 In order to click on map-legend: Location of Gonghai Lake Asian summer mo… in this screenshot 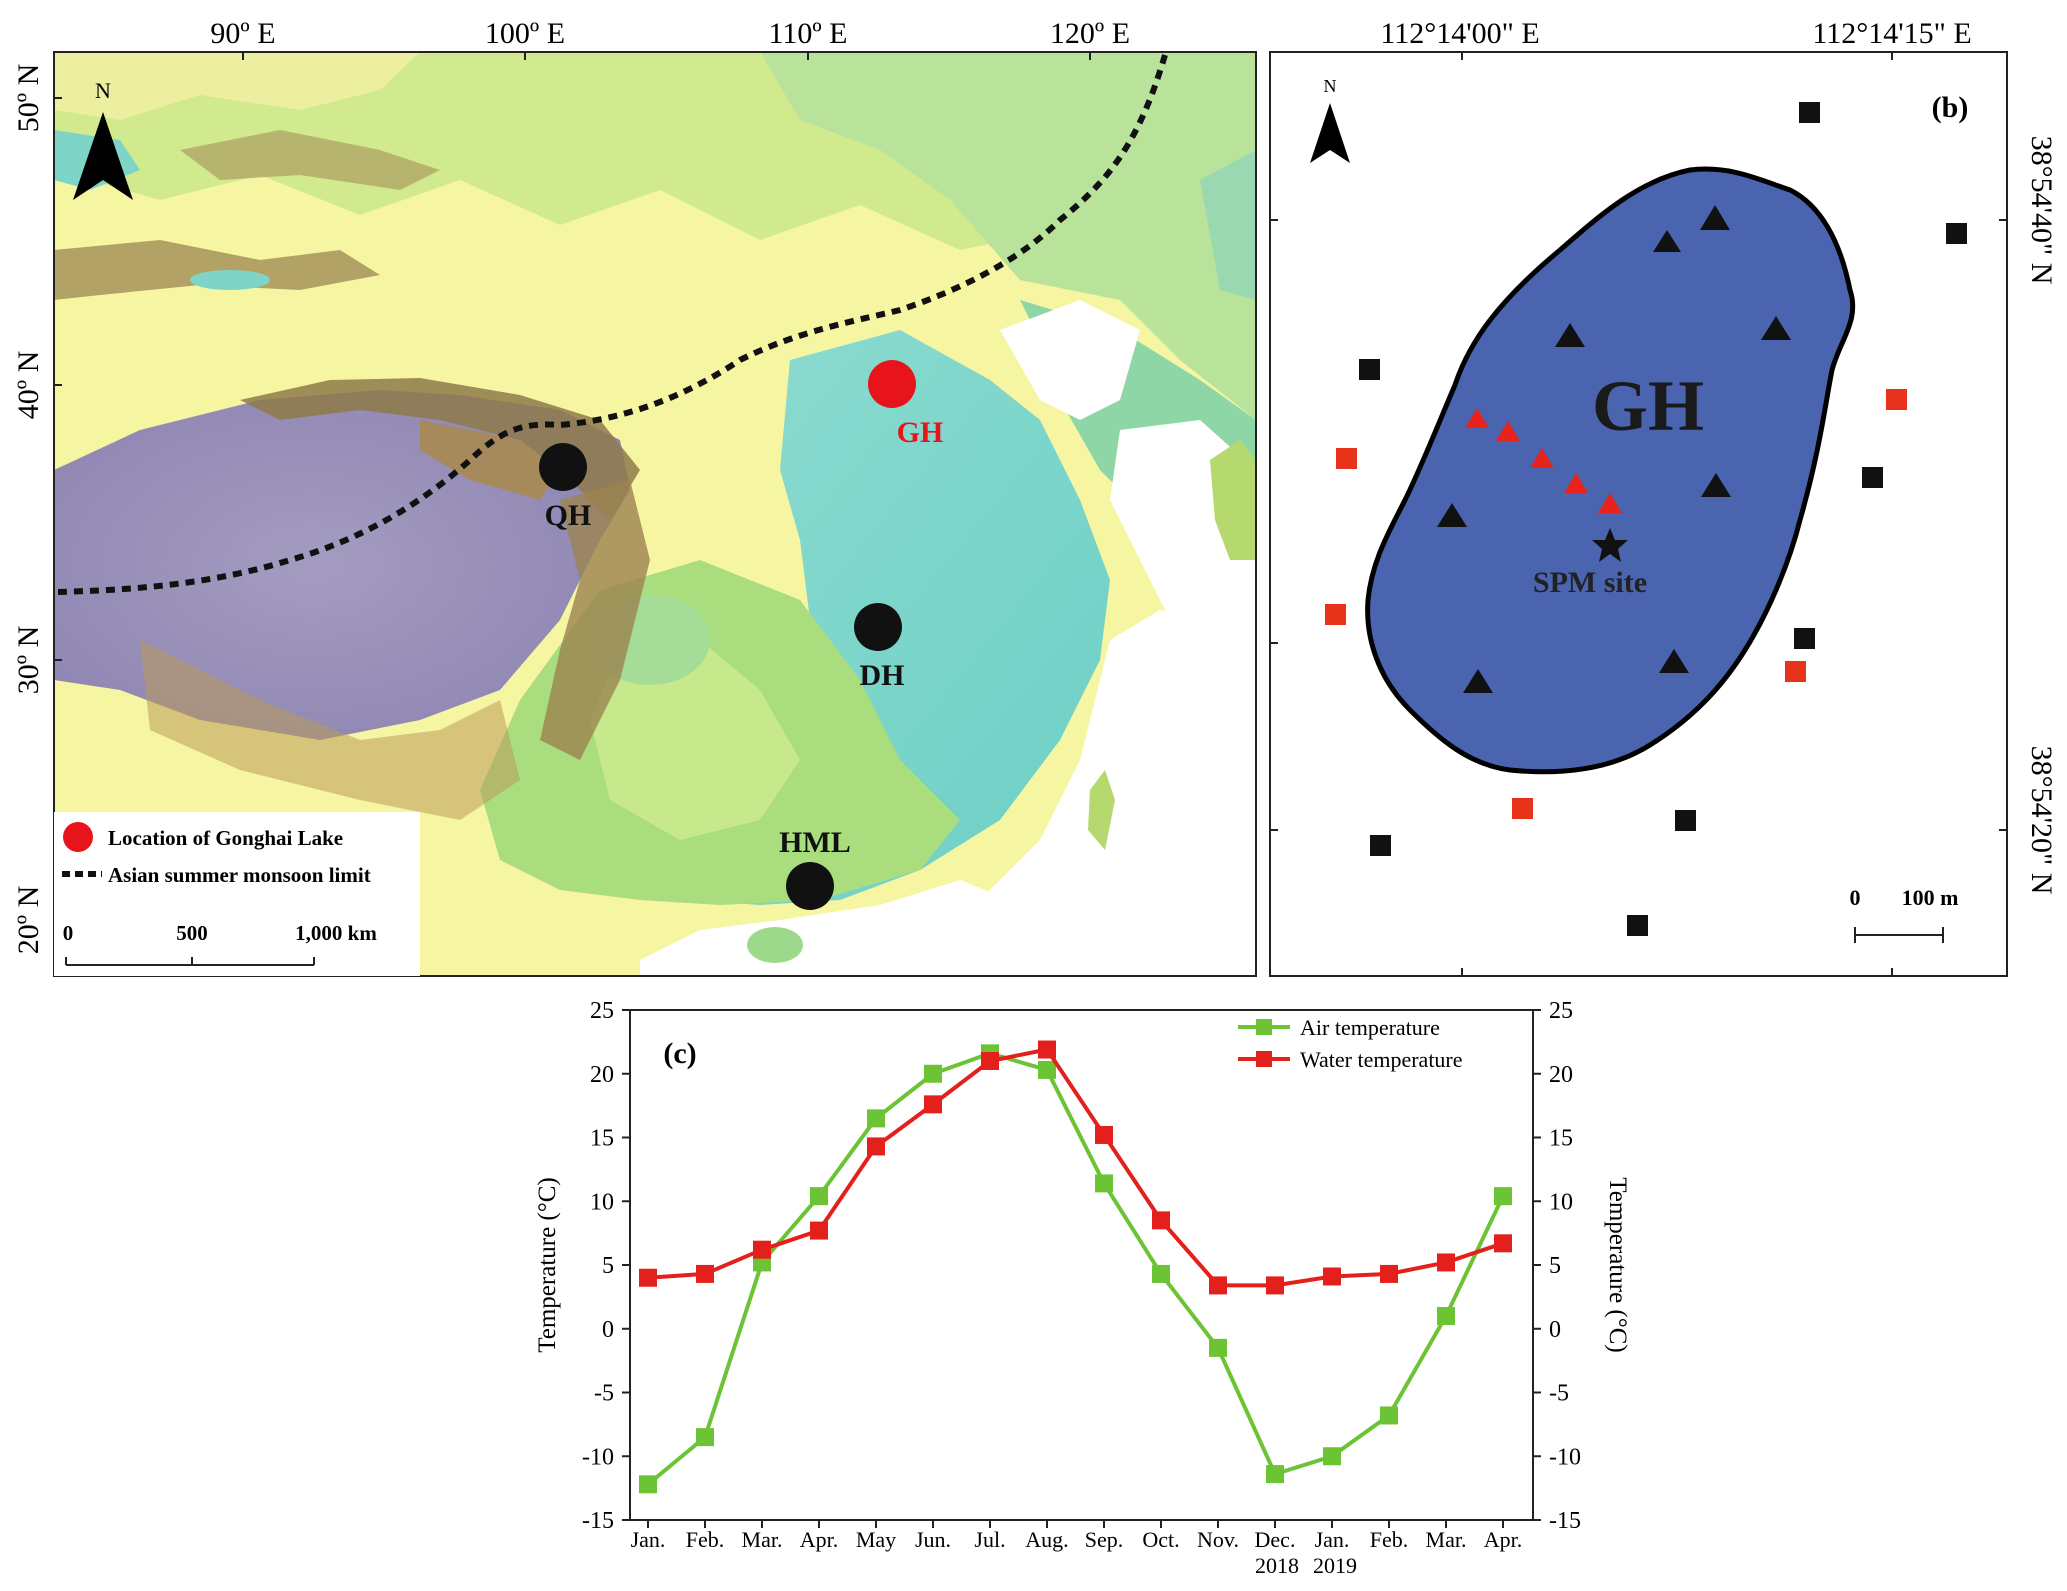, I will do `click(237, 894)`.